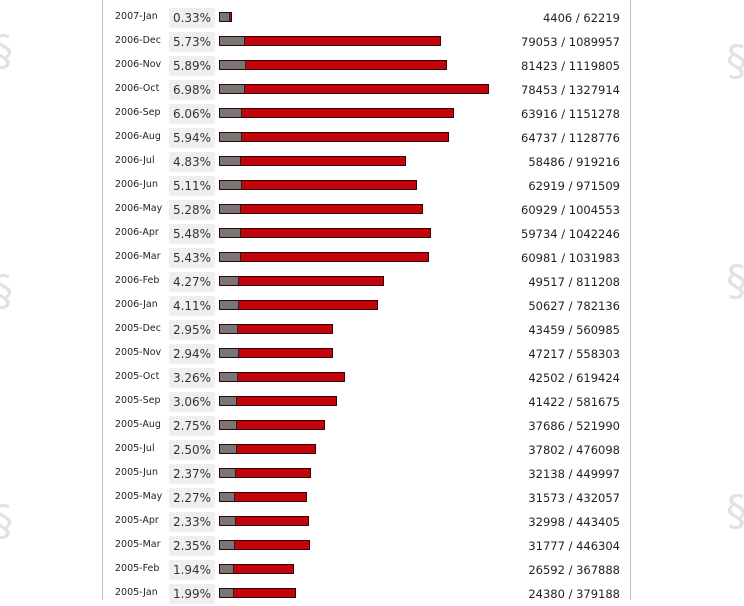  Describe the element at coordinates (136, 304) in the screenshot. I see `month-label: 2006-Jan` at that location.